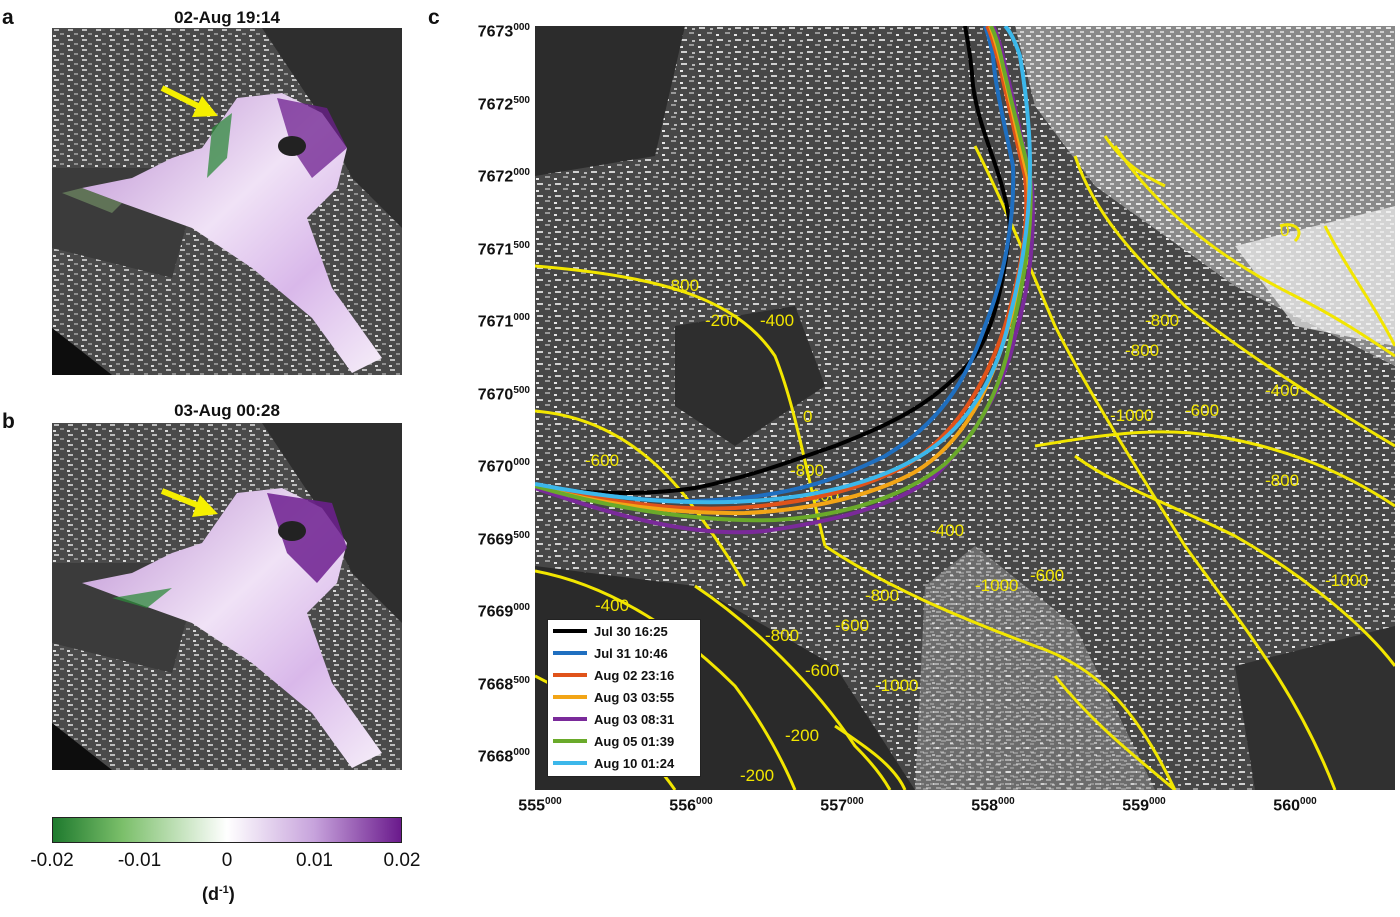 The height and width of the screenshot is (917, 1400). What do you see at coordinates (503, 611) in the screenshot?
I see `y-tick-label: 7669000` at bounding box center [503, 611].